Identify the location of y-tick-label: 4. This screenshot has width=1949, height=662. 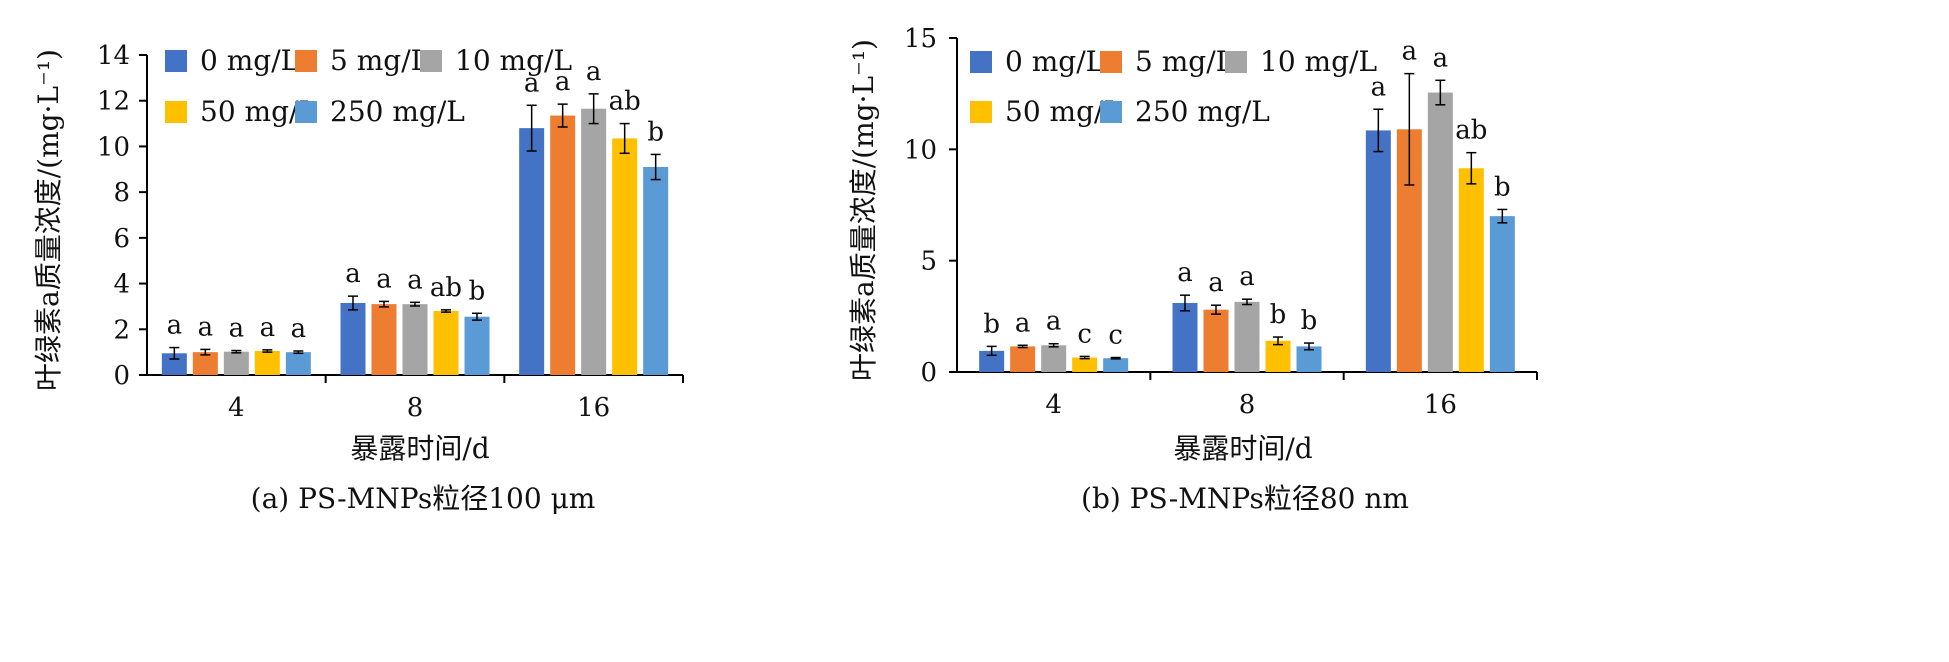
(121, 285).